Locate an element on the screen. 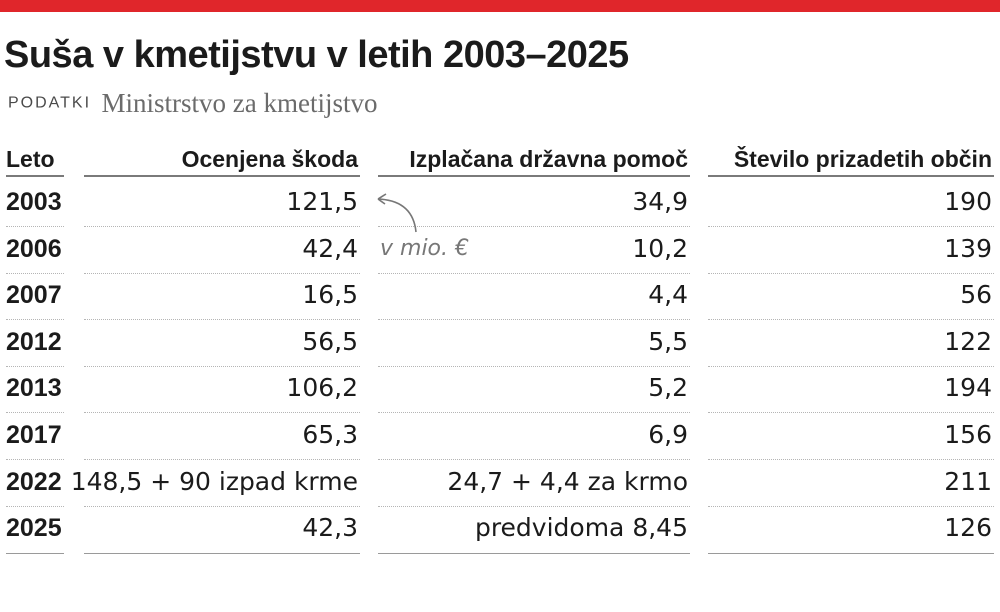  cell-year: 2003 is located at coordinates (34, 202).